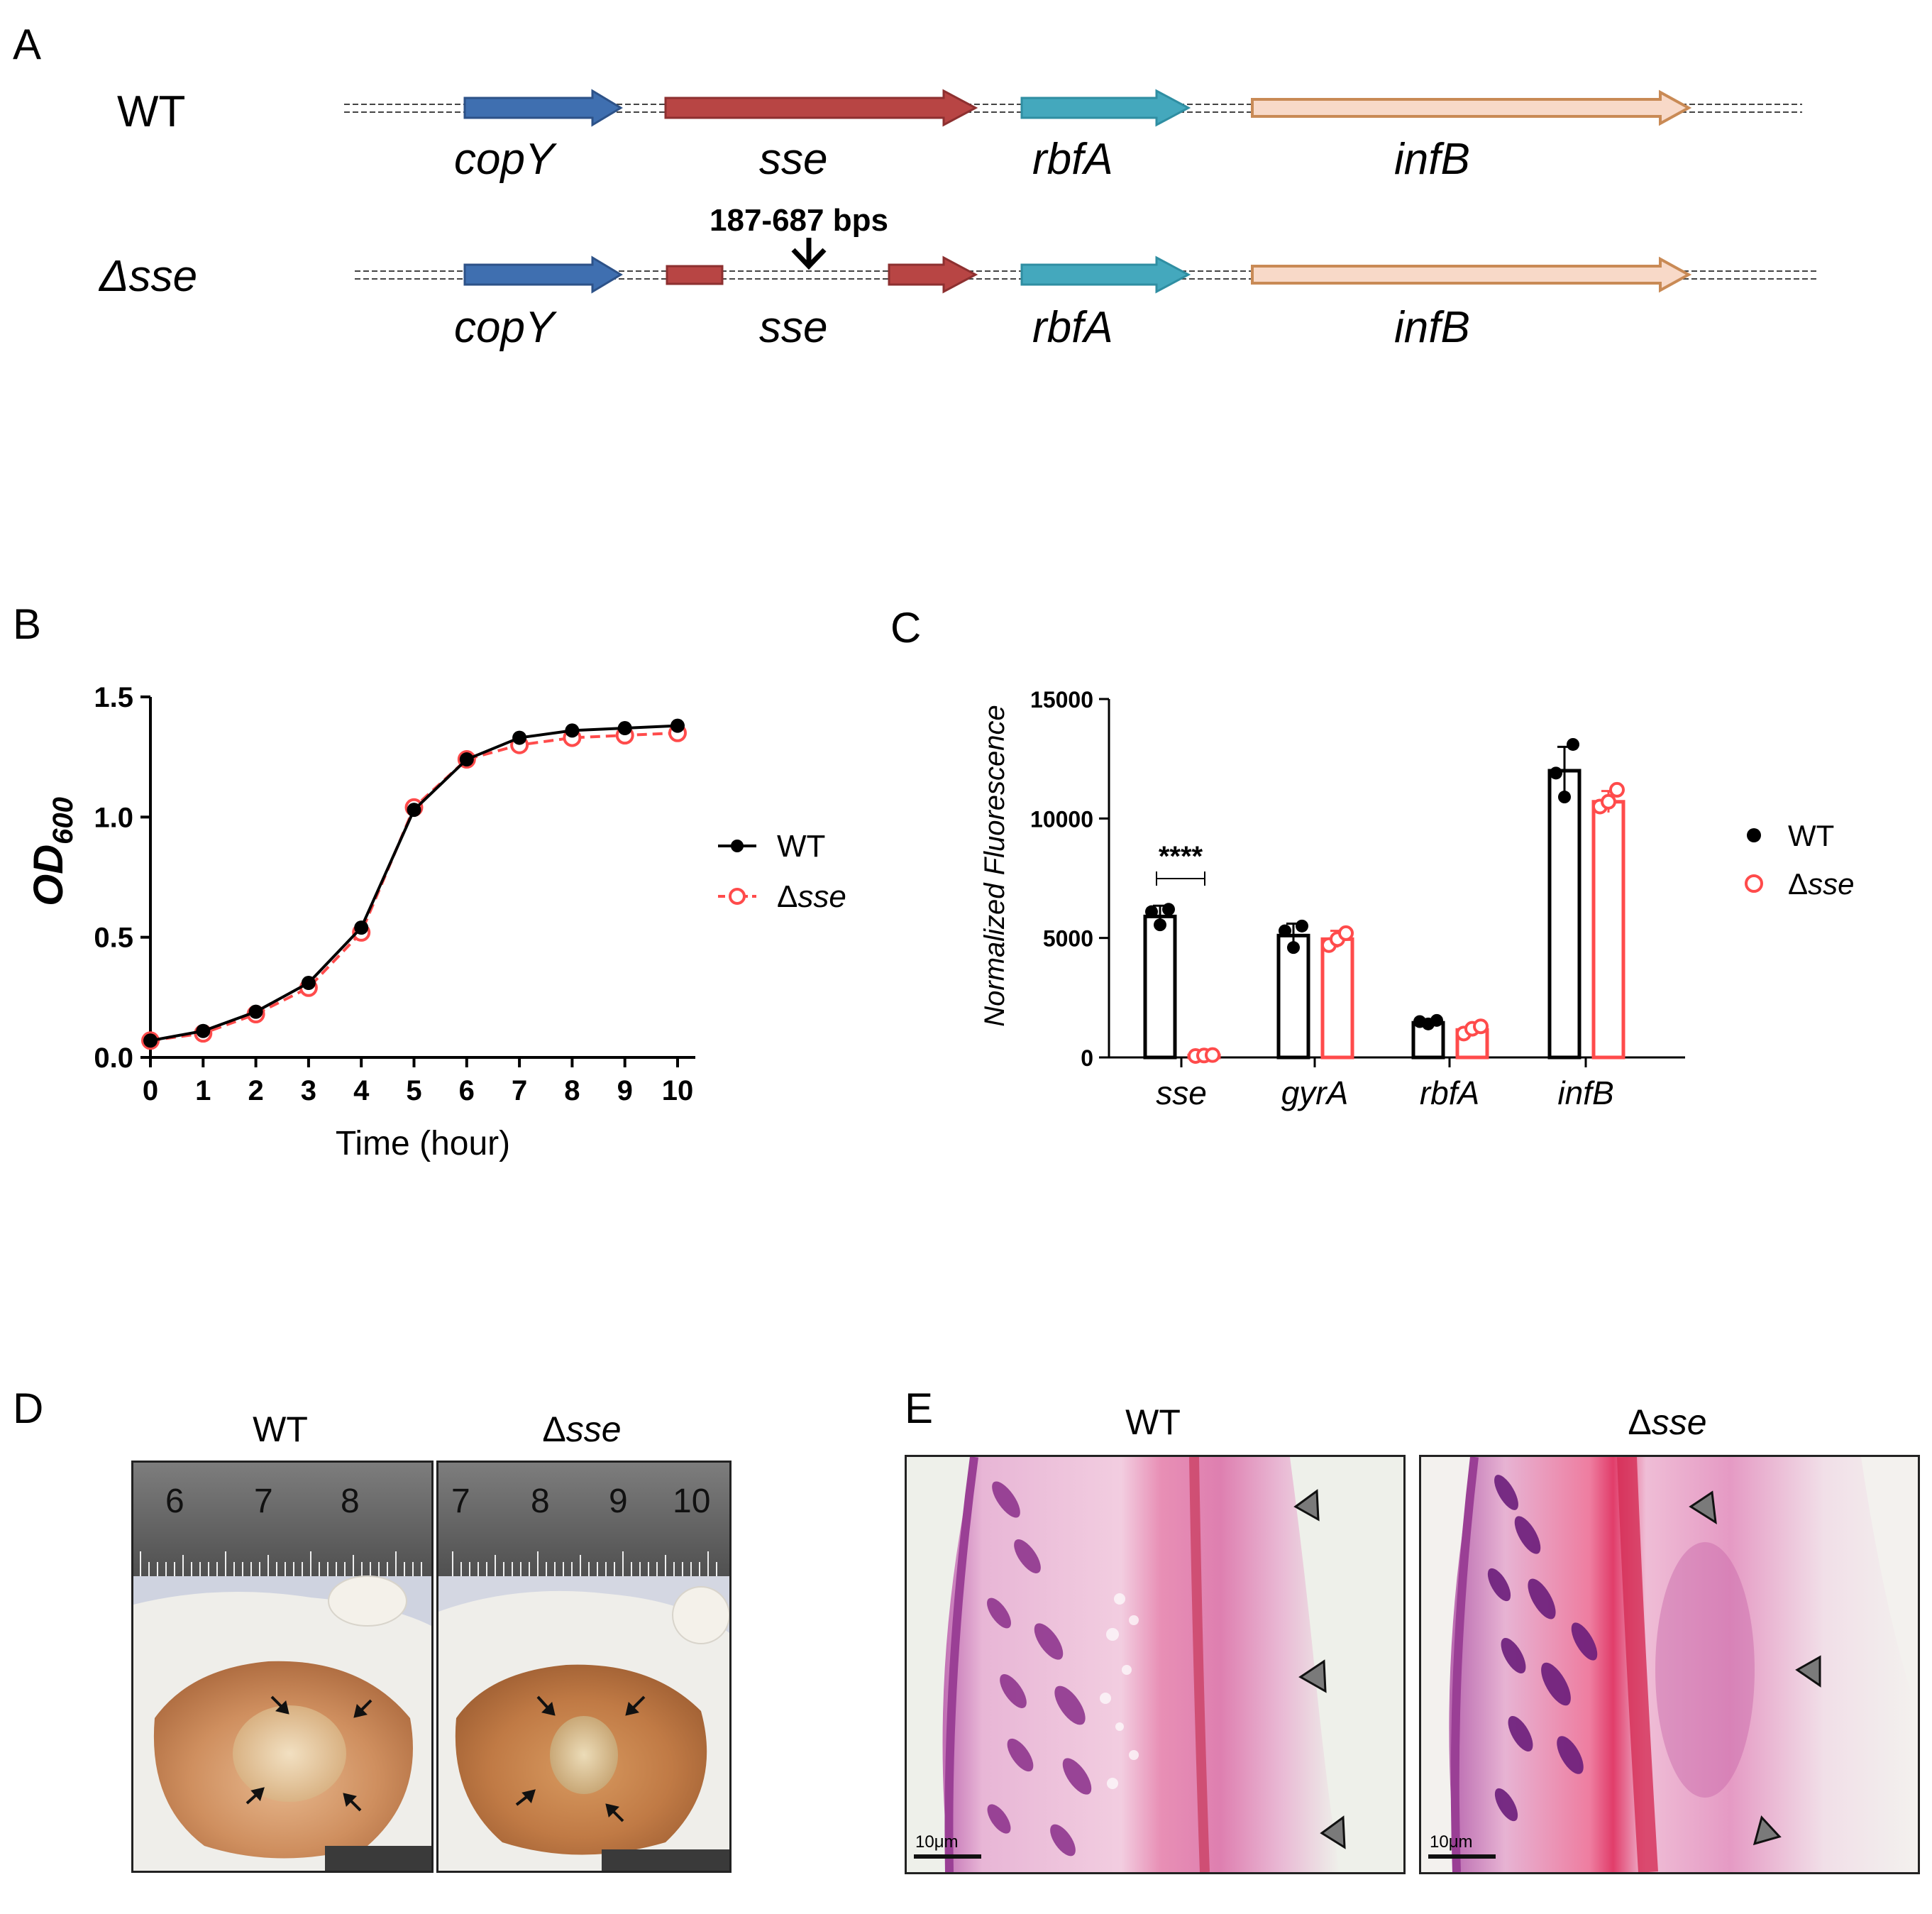 This screenshot has height=1914, width=1932. I want to click on growth-x-tick-label: 0, so click(150, 1091).